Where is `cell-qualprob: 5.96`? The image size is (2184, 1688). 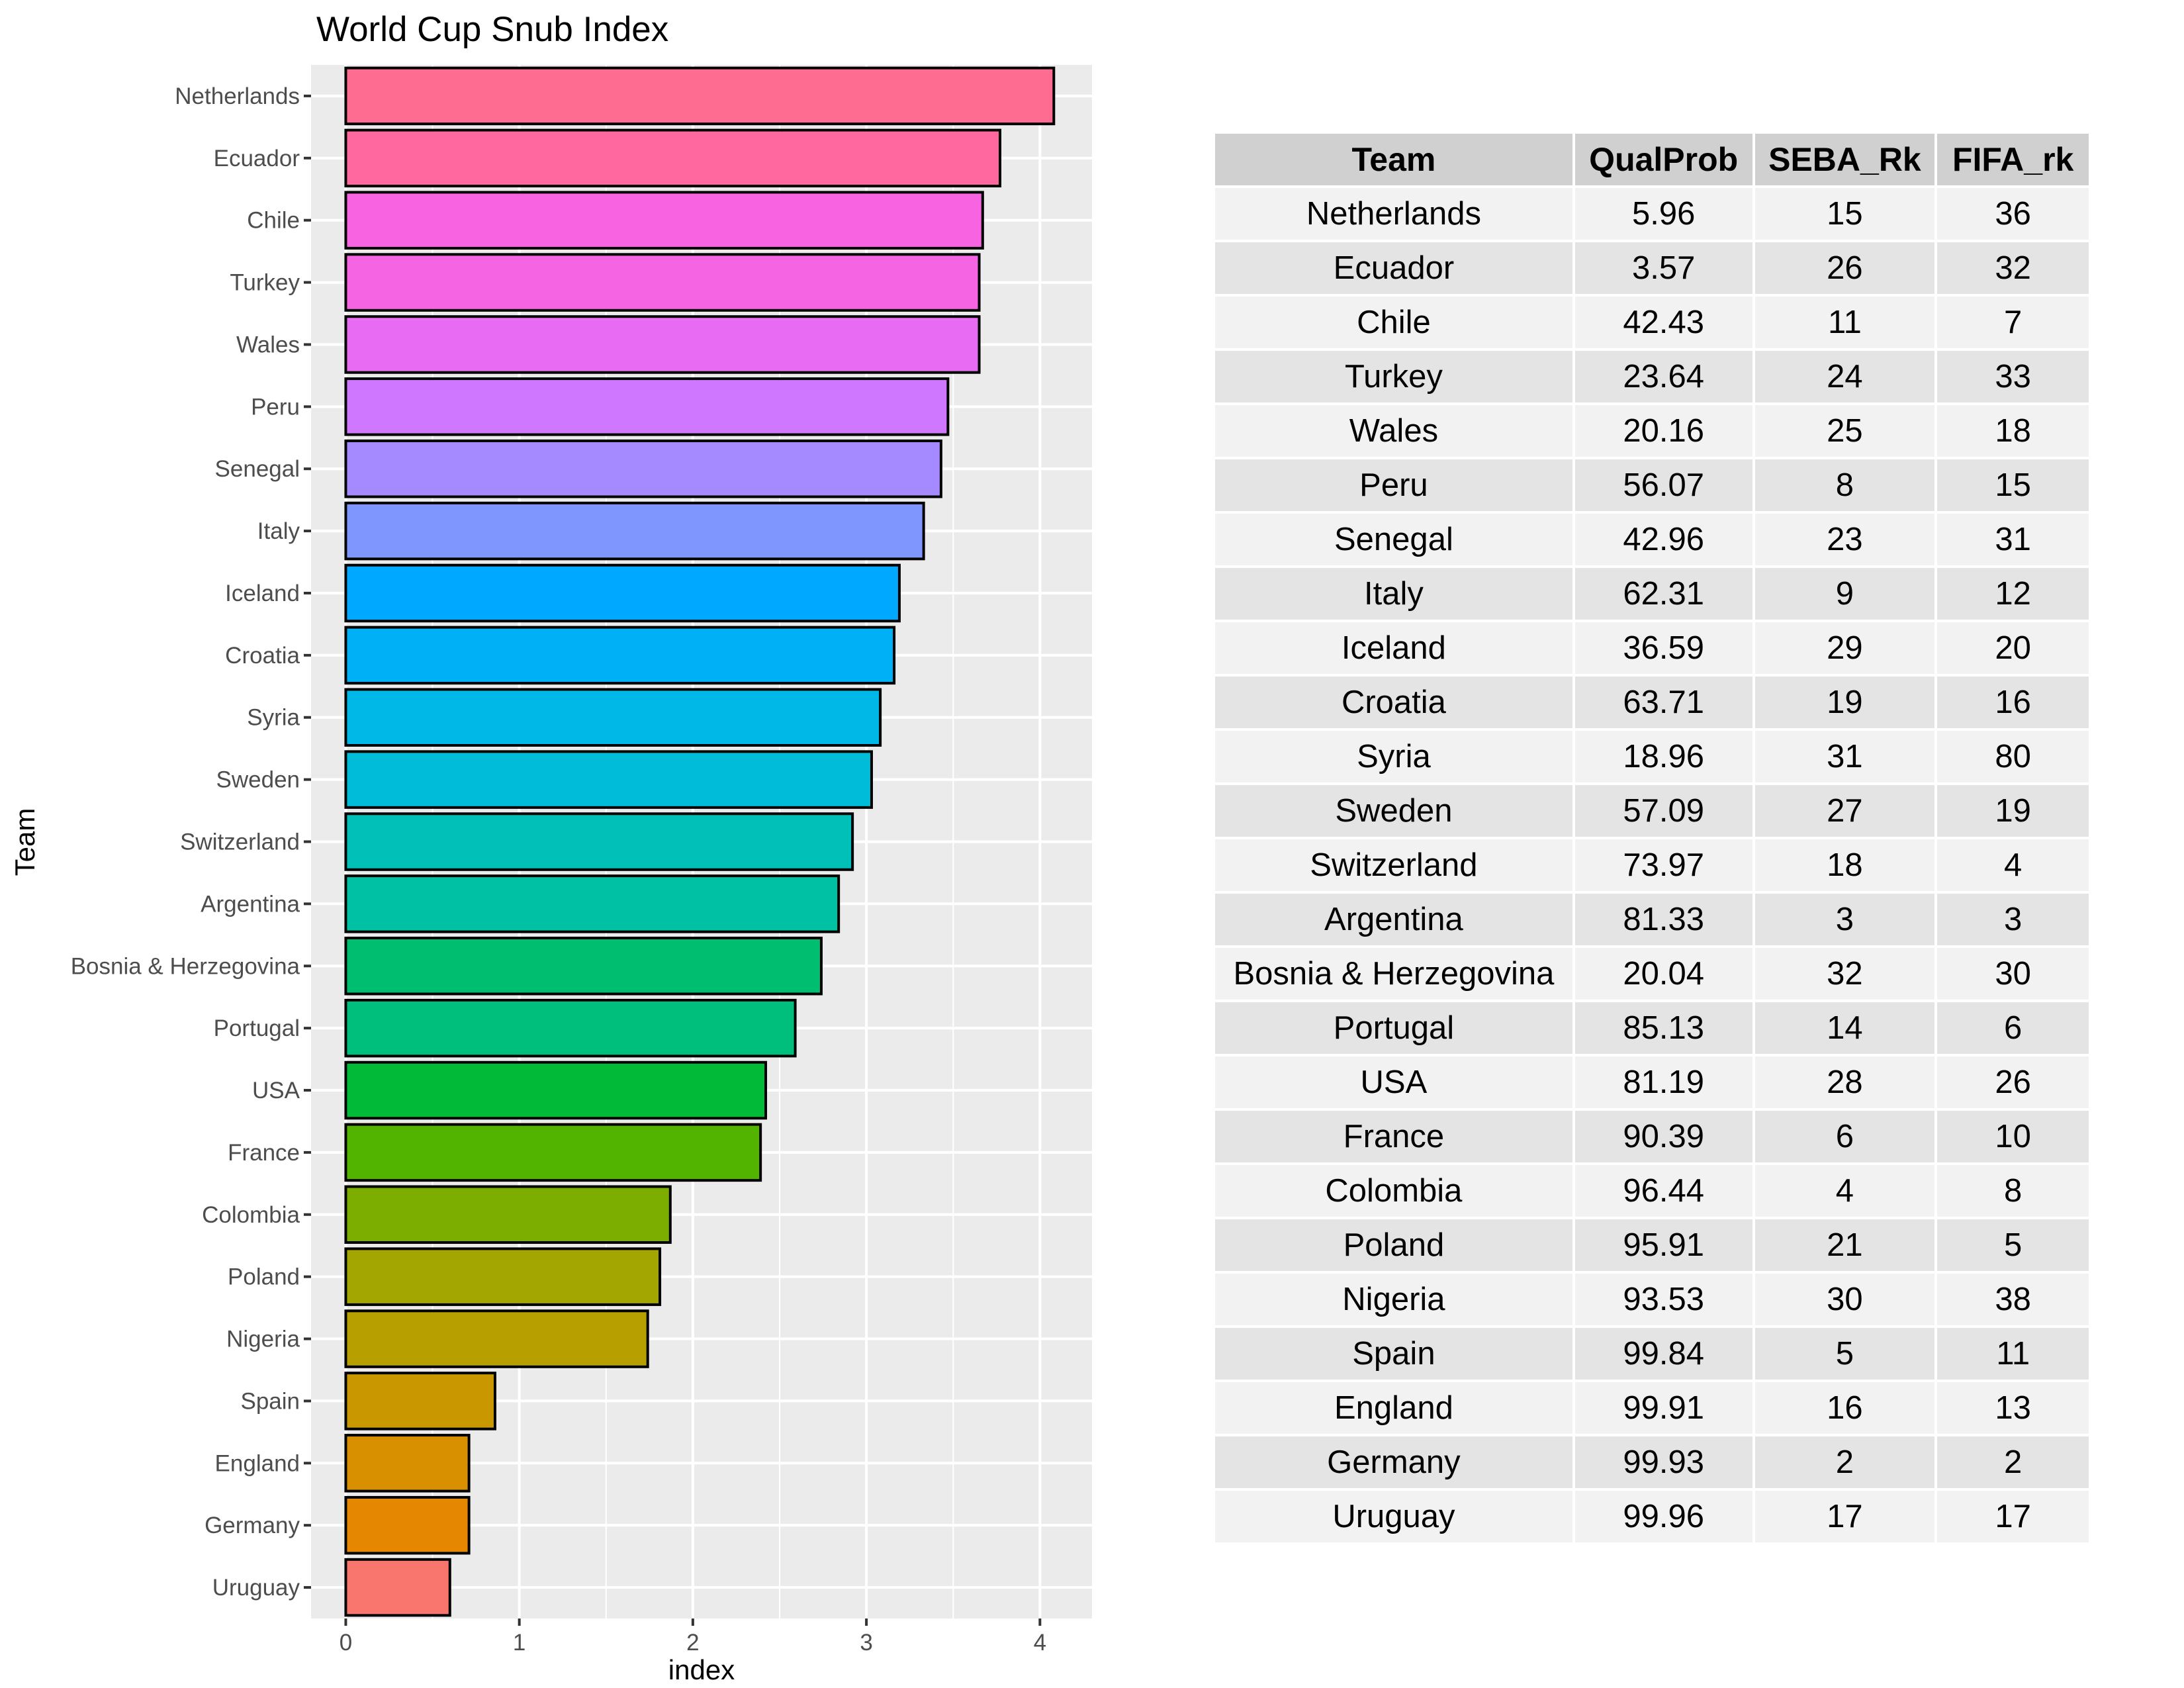
cell-qualprob: 5.96 is located at coordinates (1663, 214).